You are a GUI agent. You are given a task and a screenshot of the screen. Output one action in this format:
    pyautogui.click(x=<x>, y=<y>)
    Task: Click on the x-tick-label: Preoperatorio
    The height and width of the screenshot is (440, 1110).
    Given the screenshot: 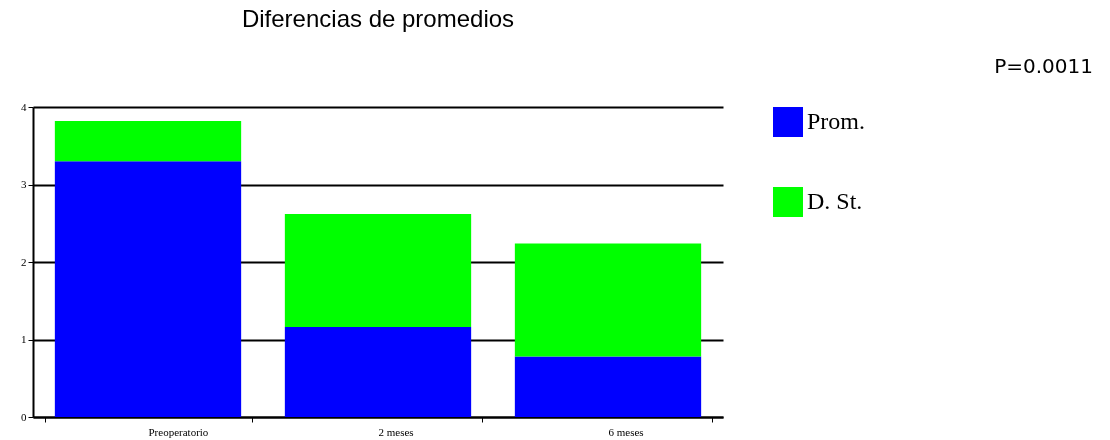 What is the action you would take?
    pyautogui.click(x=178, y=431)
    